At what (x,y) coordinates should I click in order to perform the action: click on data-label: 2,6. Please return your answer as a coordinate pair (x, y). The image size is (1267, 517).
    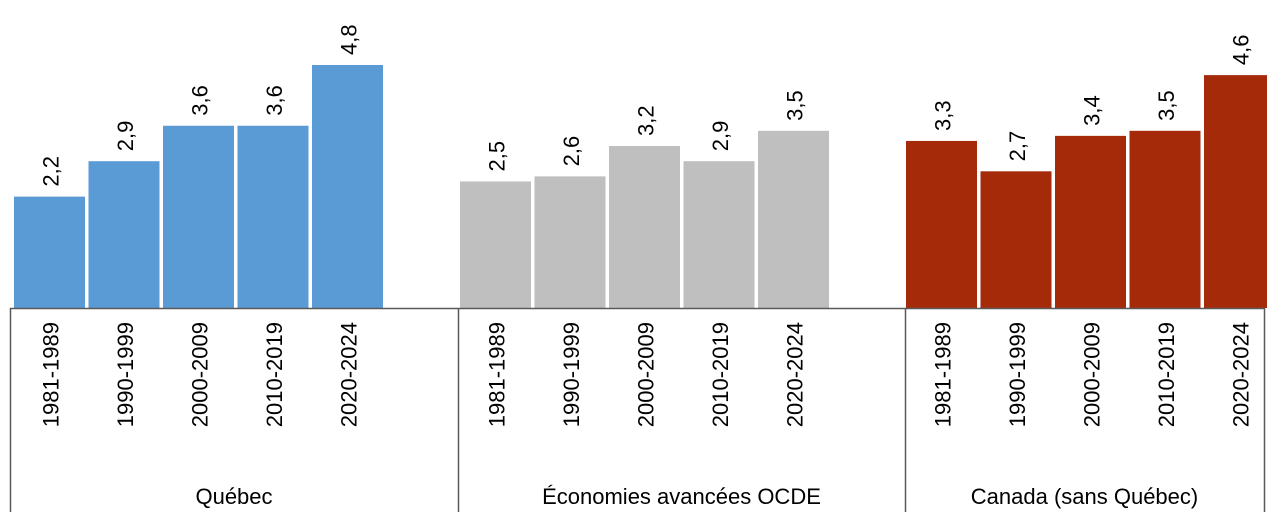
    Looking at the image, I should click on (571, 151).